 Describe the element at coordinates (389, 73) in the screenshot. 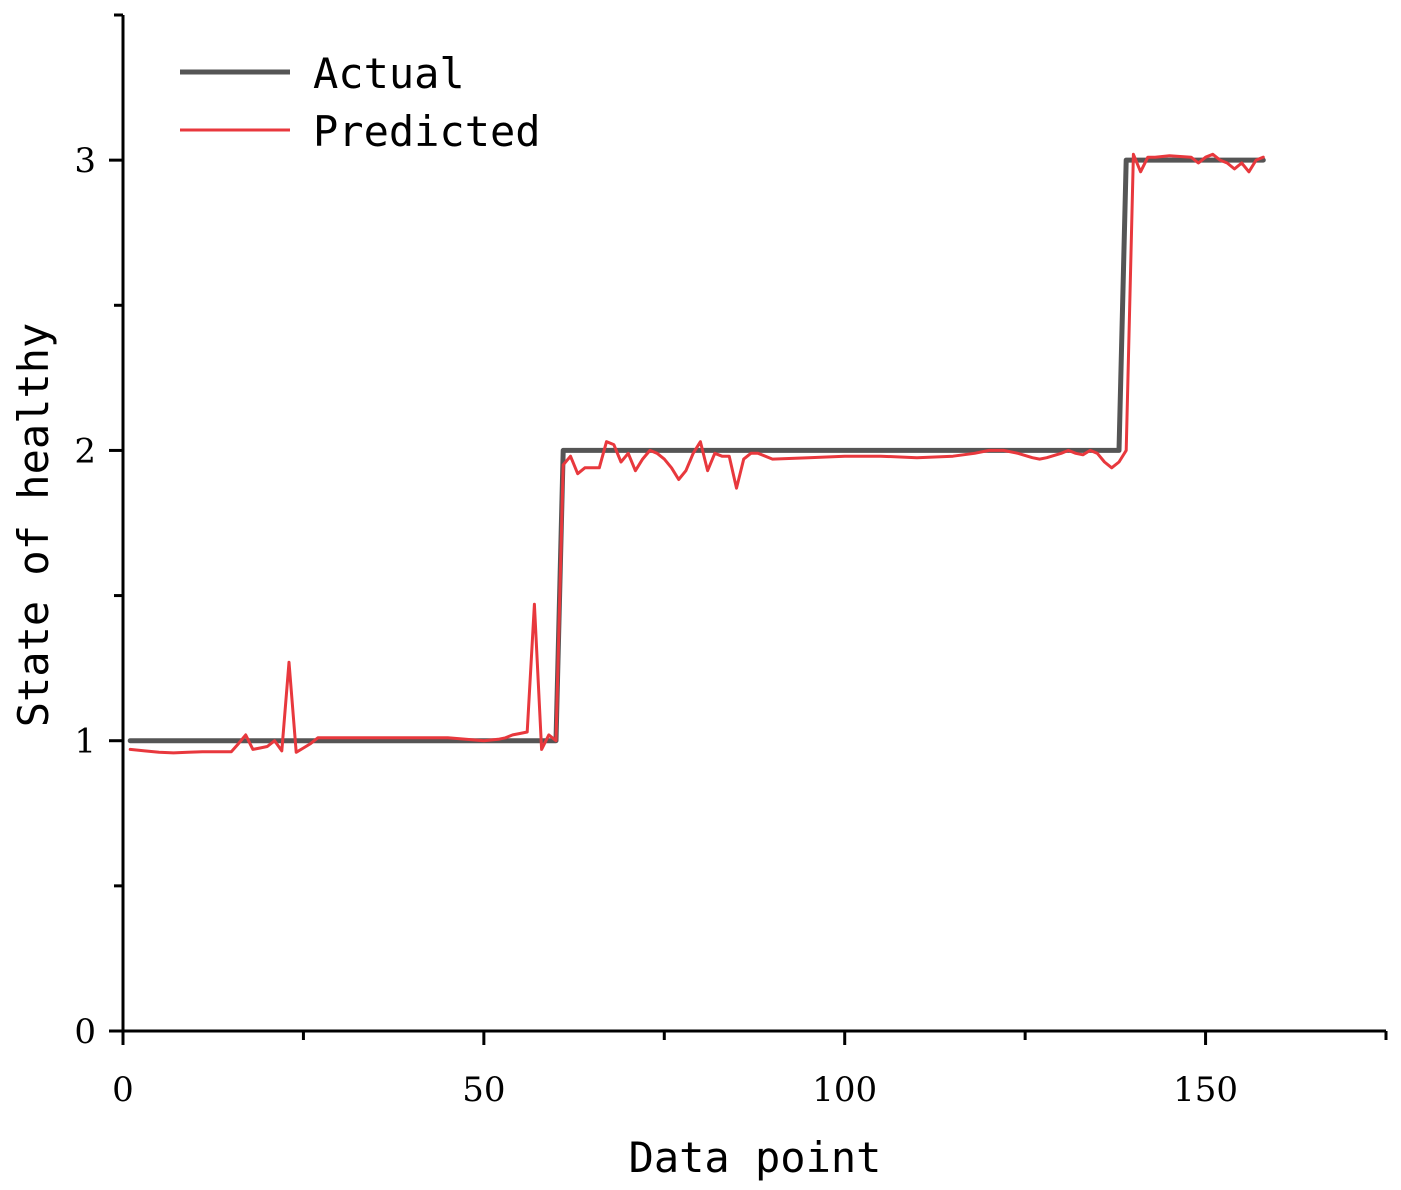

I see `legend-label-actual: Actual` at that location.